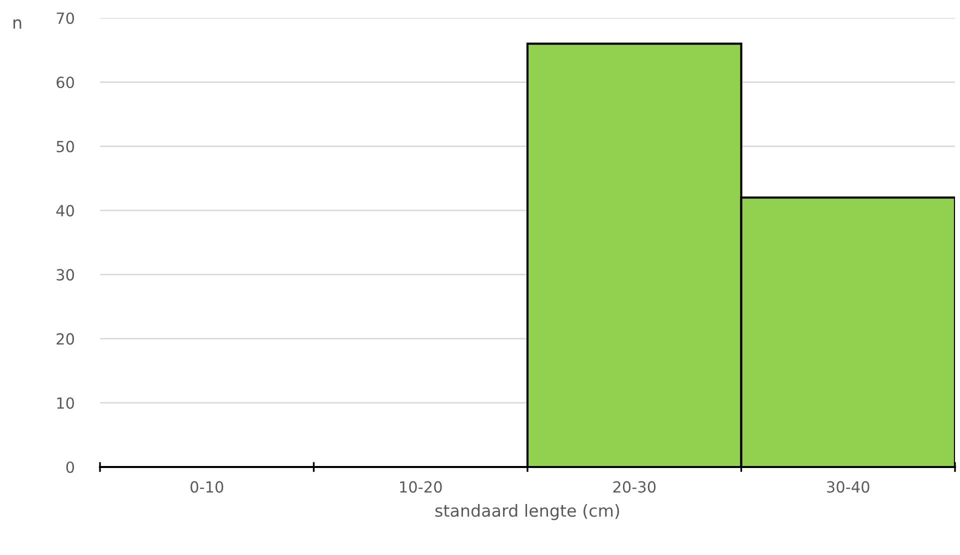  What do you see at coordinates (527, 512) in the screenshot?
I see `x-axis-title: standaard lengte (cm)` at bounding box center [527, 512].